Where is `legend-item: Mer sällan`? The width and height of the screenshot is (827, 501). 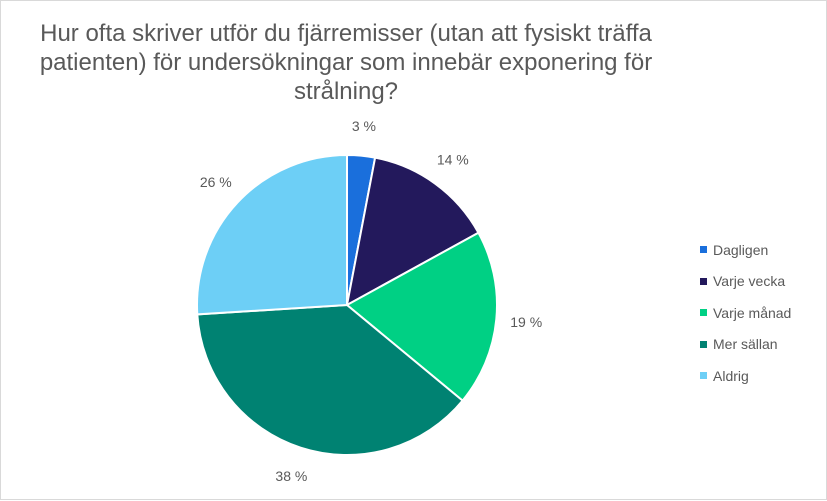
legend-item: Mer sällan is located at coordinates (745, 345).